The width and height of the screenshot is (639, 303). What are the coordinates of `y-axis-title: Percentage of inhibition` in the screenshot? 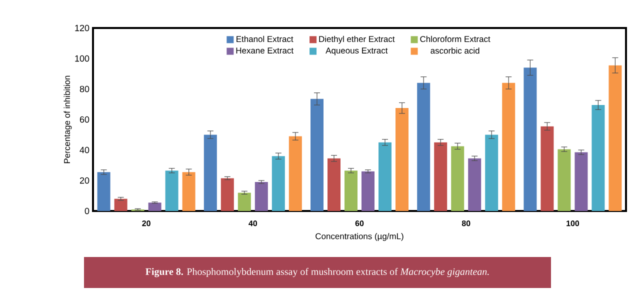 It's located at (68, 120).